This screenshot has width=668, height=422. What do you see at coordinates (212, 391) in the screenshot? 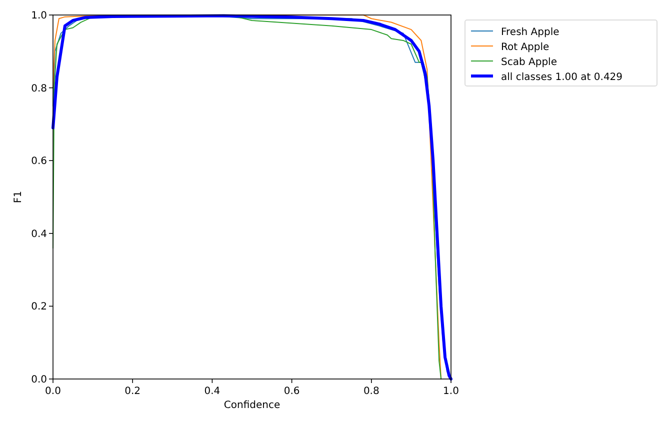
I see `x-tick-label: 0.4` at bounding box center [212, 391].